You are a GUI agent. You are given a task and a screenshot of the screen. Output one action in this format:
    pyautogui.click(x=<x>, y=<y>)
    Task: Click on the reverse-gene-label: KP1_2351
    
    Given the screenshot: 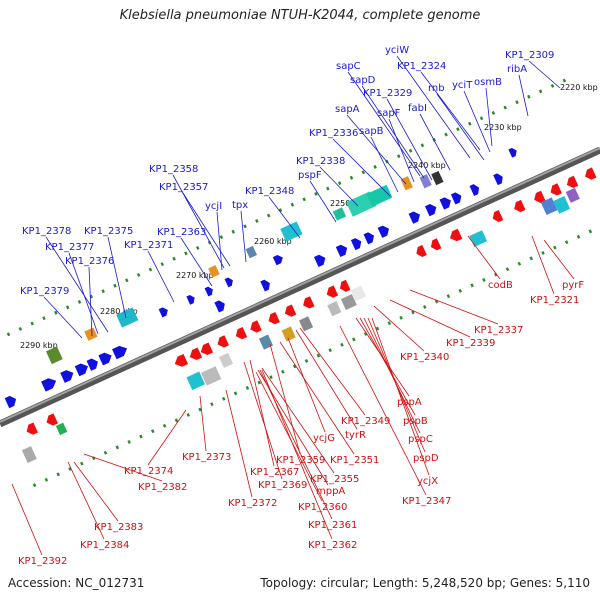 What is the action you would take?
    pyautogui.click(x=354, y=460)
    